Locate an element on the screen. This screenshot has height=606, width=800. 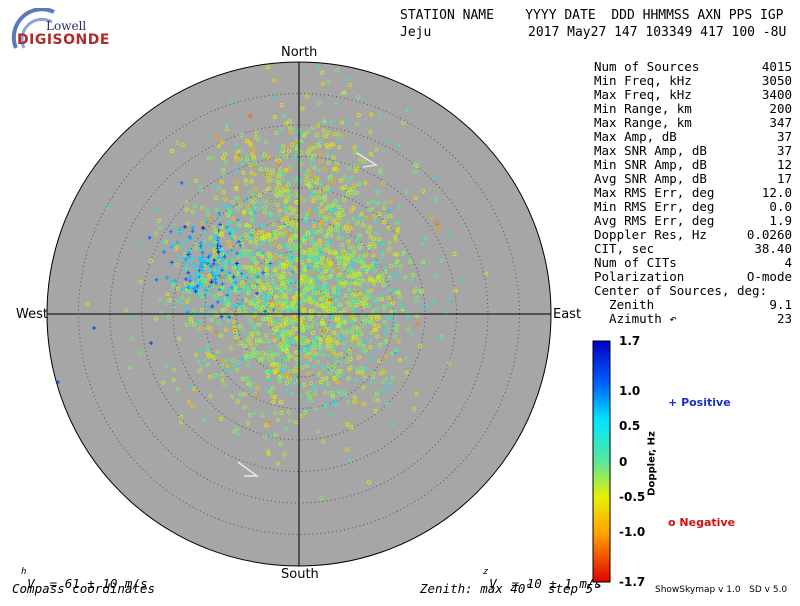
stat-label: Azimuth ↶ is located at coordinates (635, 318).